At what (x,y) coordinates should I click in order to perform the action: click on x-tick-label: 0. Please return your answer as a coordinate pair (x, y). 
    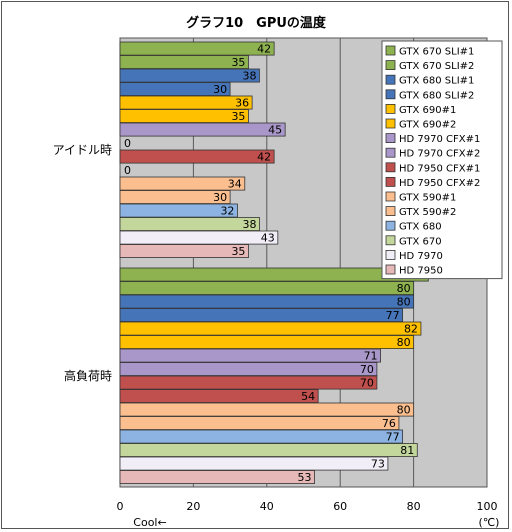
    Looking at the image, I should click on (120, 506).